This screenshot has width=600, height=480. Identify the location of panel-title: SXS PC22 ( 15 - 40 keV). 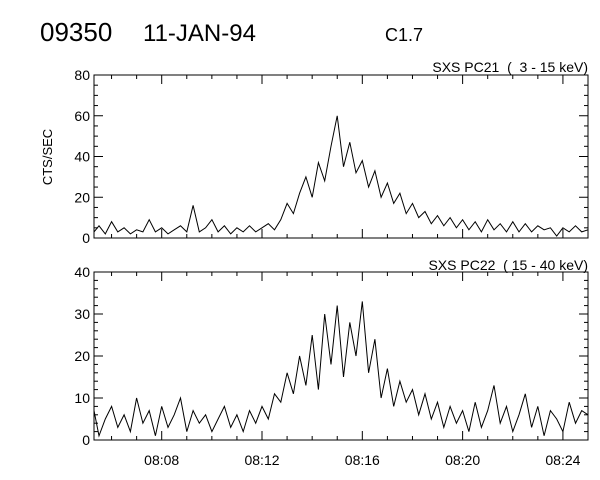
(508, 265).